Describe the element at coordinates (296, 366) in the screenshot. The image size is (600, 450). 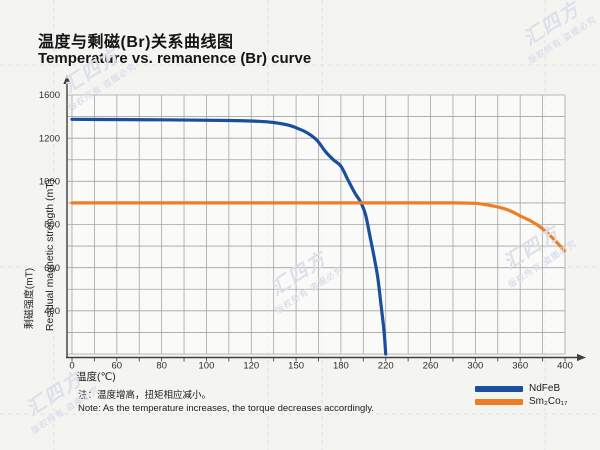
I see `svg-text: 150` at that location.